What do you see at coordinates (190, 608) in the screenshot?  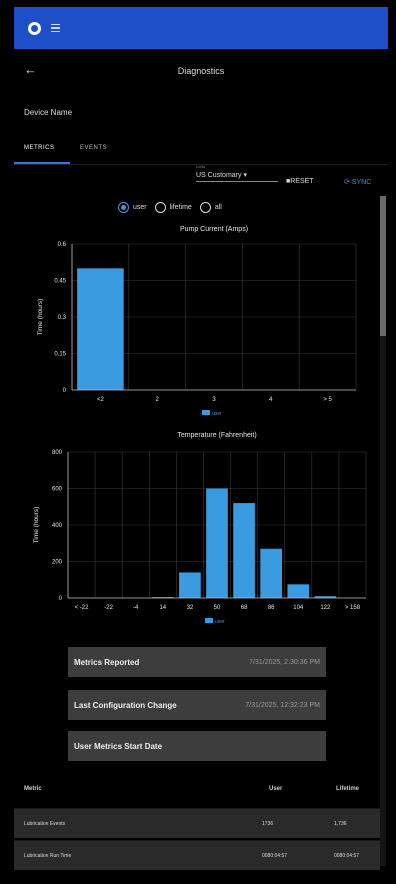 I see `x-tick-label: 32` at bounding box center [190, 608].